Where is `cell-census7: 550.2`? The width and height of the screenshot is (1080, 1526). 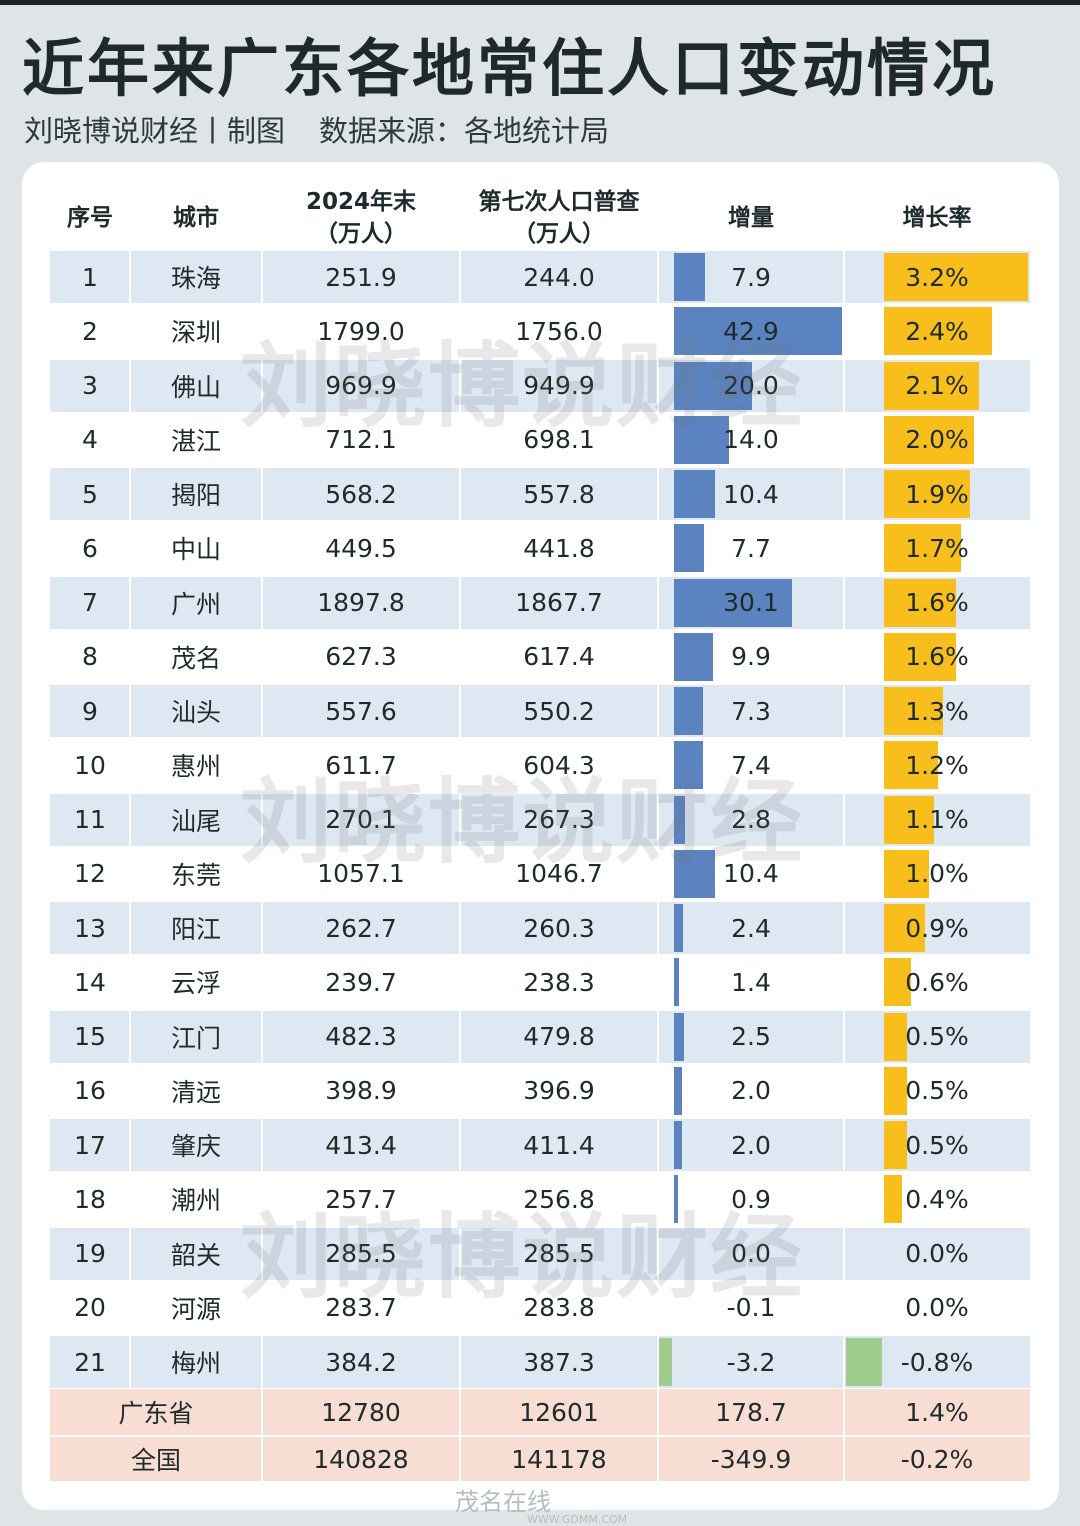 cell-census7: 550.2 is located at coordinates (559, 711).